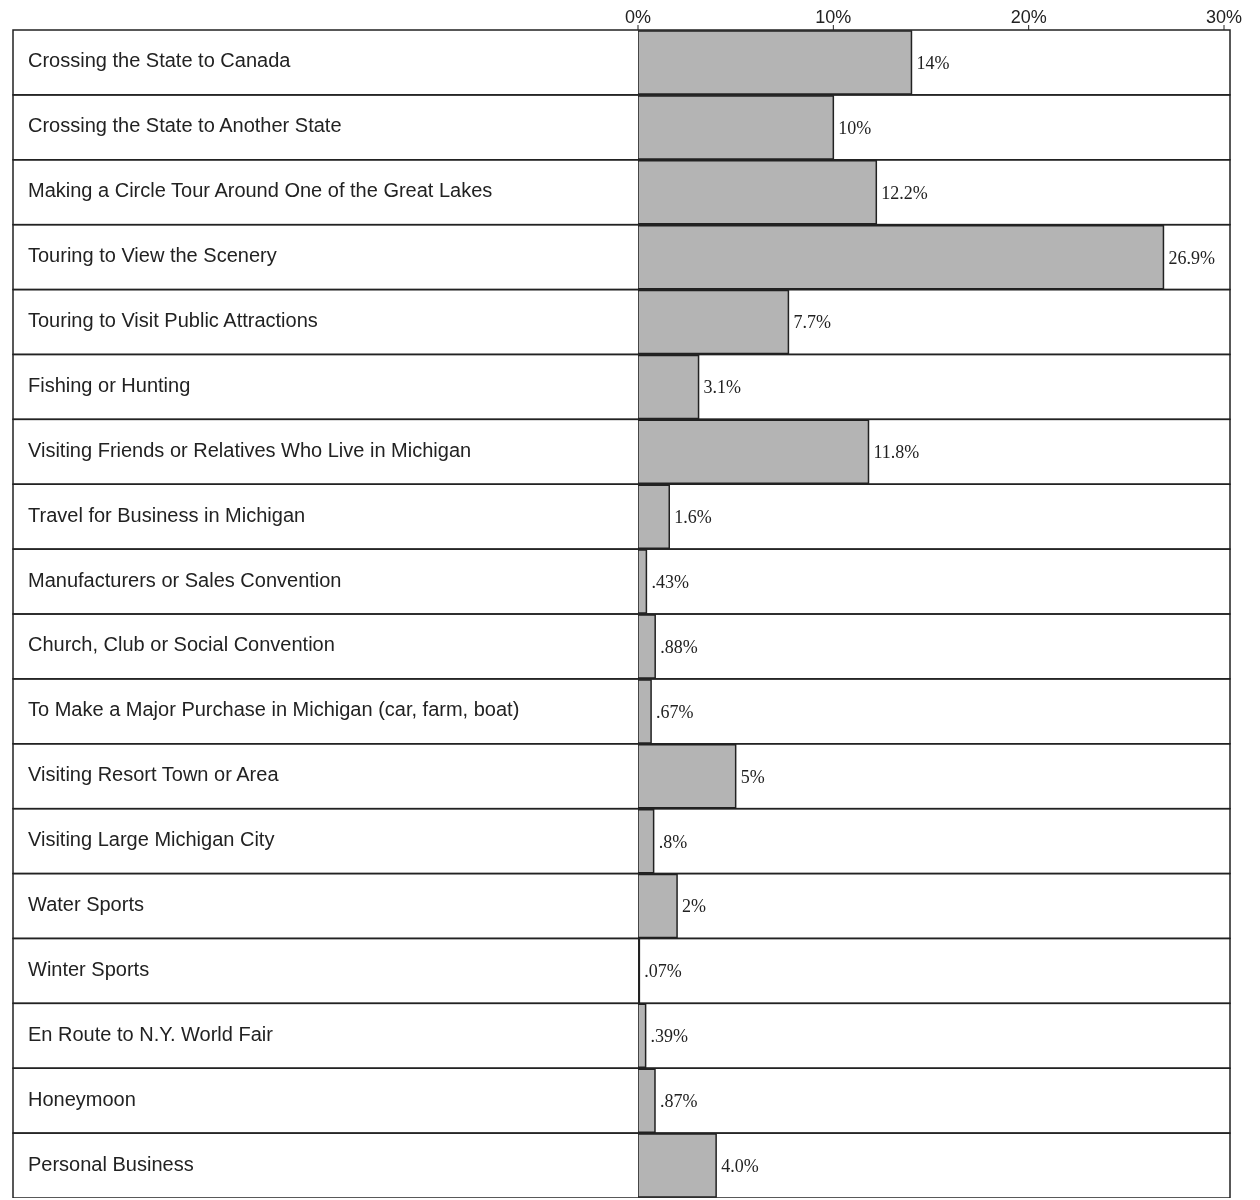 Image resolution: width=1260 pixels, height=1200 pixels. What do you see at coordinates (752, 776) in the screenshot?
I see `data-label: 5%` at bounding box center [752, 776].